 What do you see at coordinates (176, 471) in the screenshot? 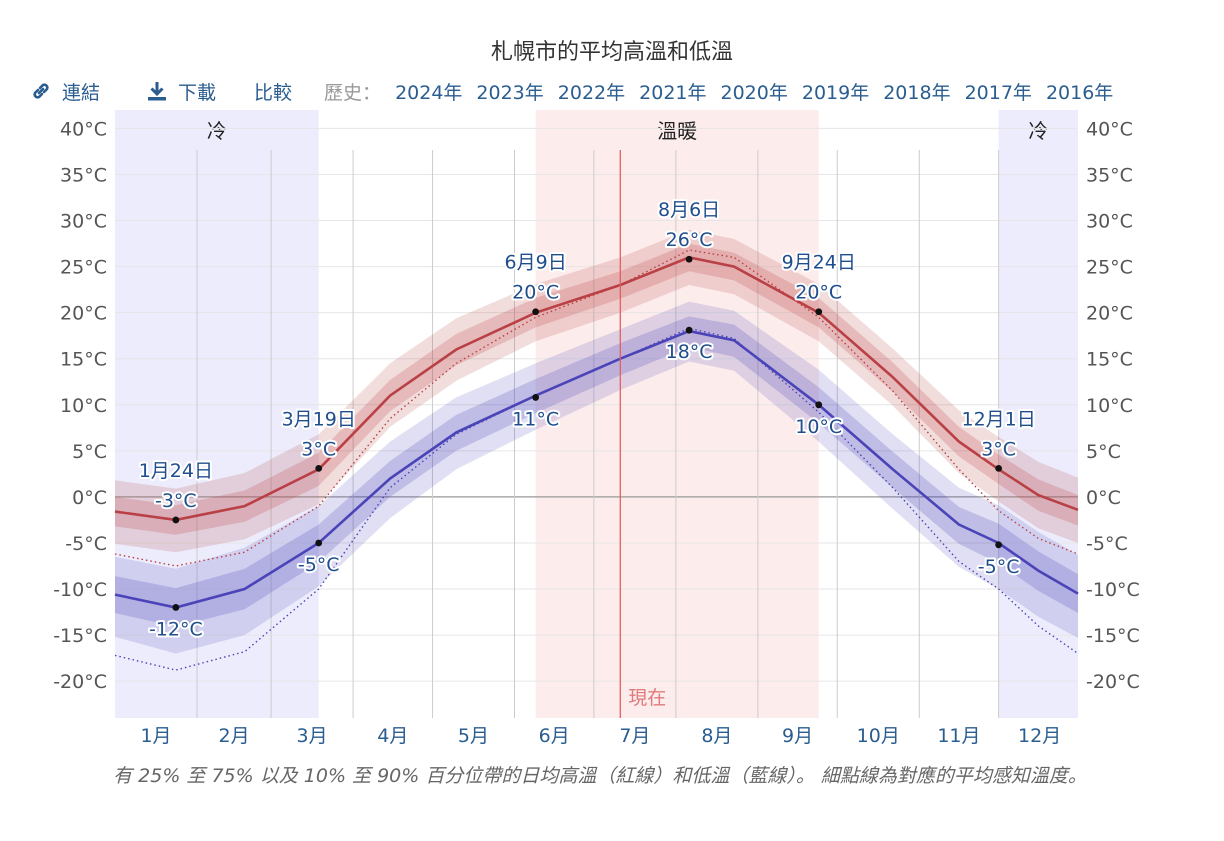
I see `date-annotation: 1月24日` at bounding box center [176, 471].